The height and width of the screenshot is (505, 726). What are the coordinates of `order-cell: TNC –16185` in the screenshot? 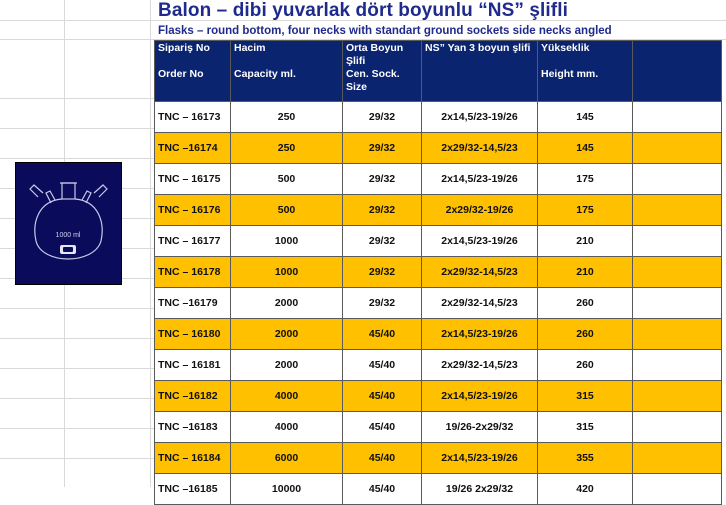 It's located at (192, 489).